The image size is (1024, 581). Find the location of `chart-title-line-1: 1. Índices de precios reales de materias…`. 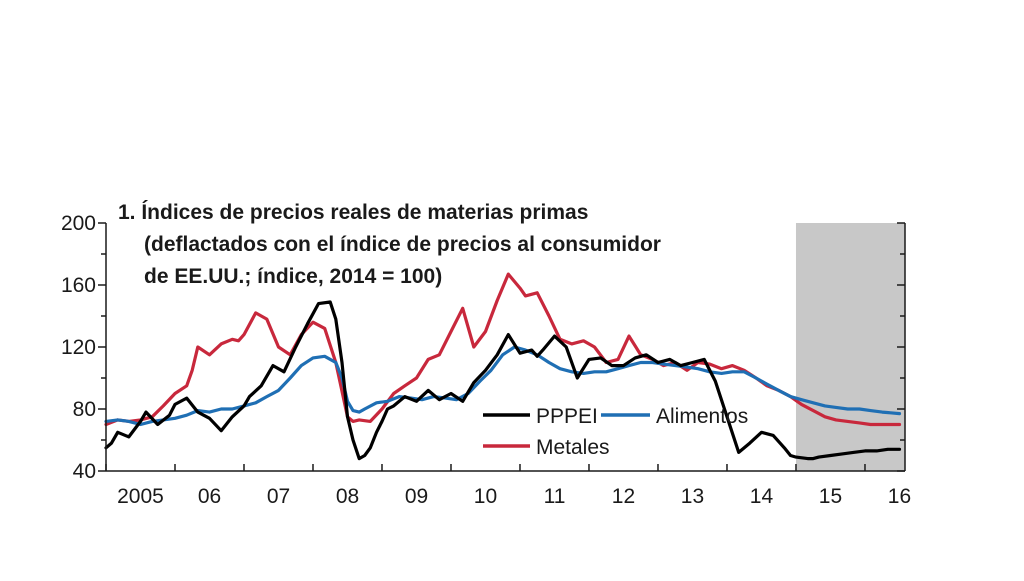

chart-title-line-1: 1. Índices de precios reales de materias… is located at coordinates (353, 212).